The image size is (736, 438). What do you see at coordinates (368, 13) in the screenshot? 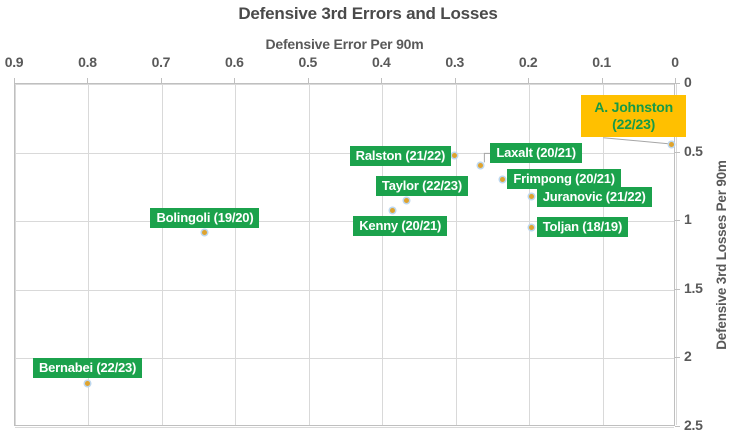
I see `chart-title: Defensive 3rd Errors and Losses` at bounding box center [368, 13].